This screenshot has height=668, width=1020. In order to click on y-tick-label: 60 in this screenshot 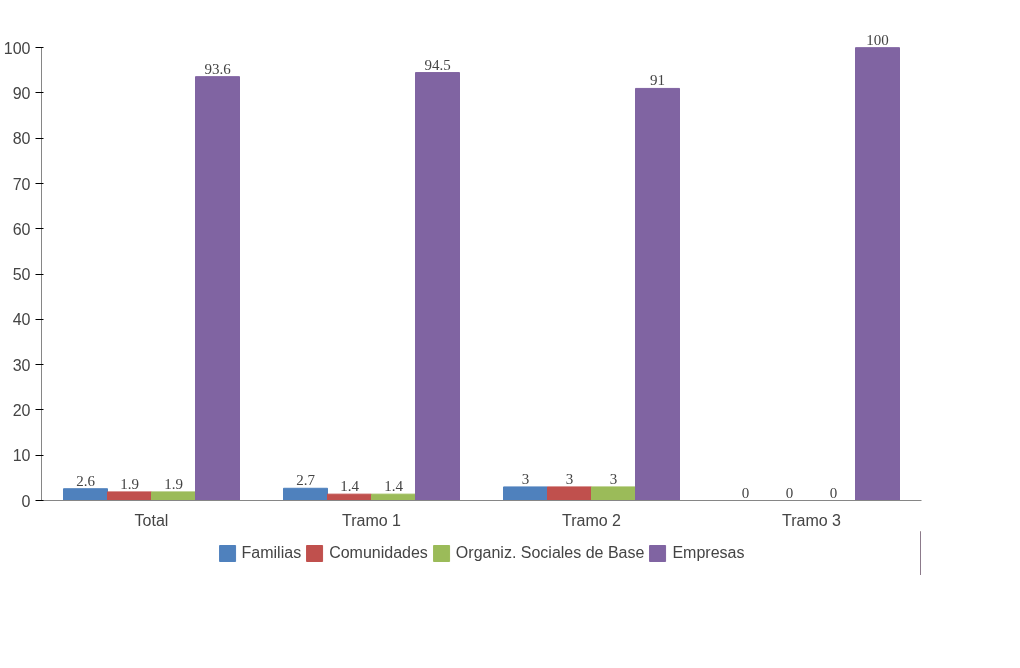, I will do `click(21, 229)`.